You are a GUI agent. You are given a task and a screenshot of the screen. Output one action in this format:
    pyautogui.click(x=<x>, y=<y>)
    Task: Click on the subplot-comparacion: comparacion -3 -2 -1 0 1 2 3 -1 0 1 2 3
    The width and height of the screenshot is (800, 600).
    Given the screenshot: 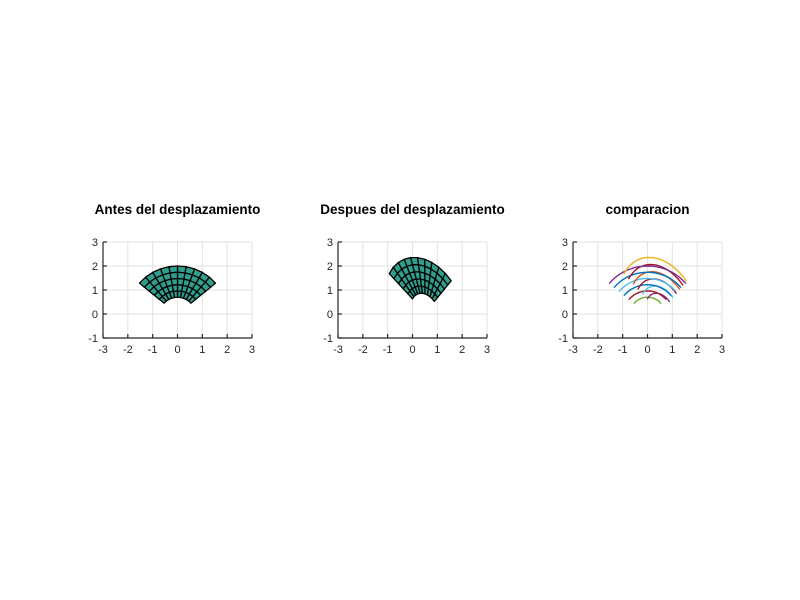 What is the action you would take?
    pyautogui.click(x=647, y=288)
    